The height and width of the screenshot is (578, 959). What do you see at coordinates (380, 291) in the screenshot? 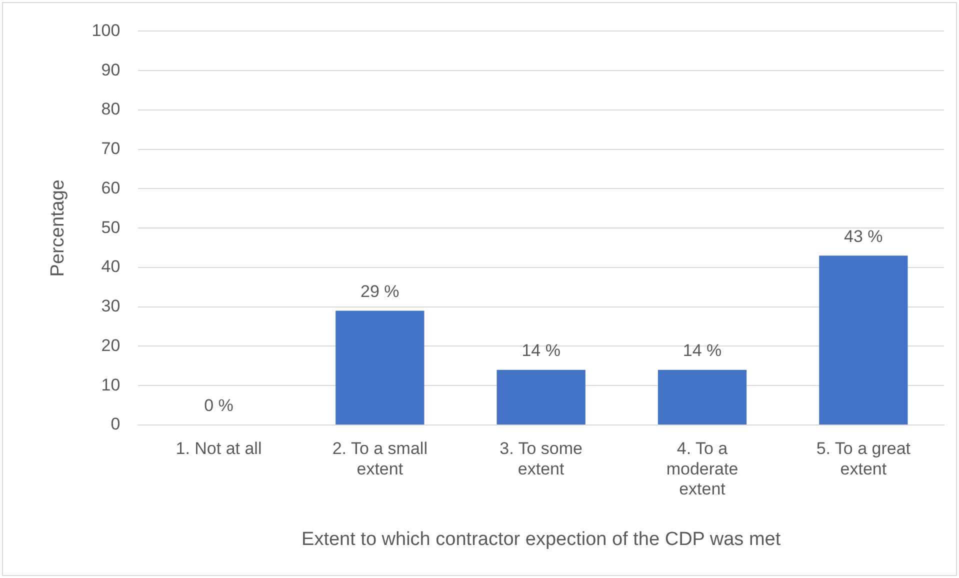
I see `data-label: 29 %` at bounding box center [380, 291].